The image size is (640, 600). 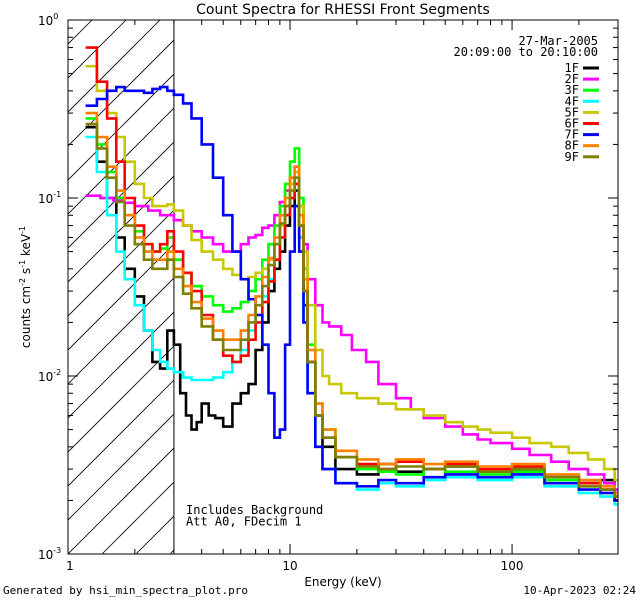 I want to click on y-tick-label: 10⁰, so click(x=48, y=20).